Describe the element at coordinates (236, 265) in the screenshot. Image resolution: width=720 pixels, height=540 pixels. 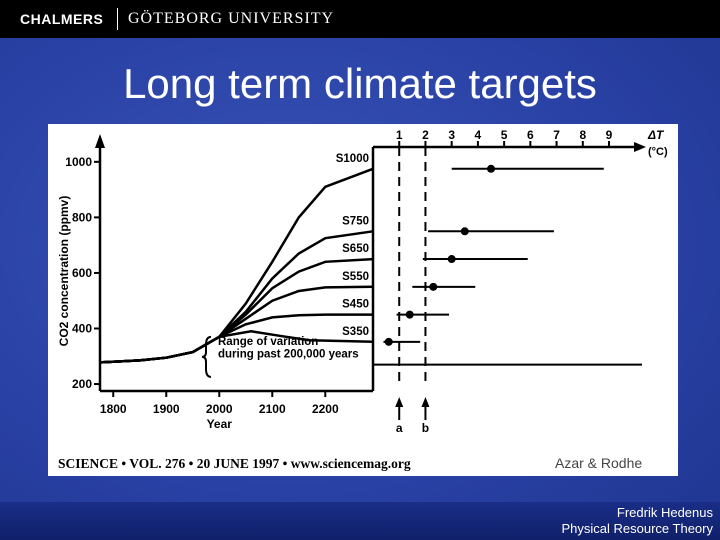
I see `scenario-curve-s1000` at that location.